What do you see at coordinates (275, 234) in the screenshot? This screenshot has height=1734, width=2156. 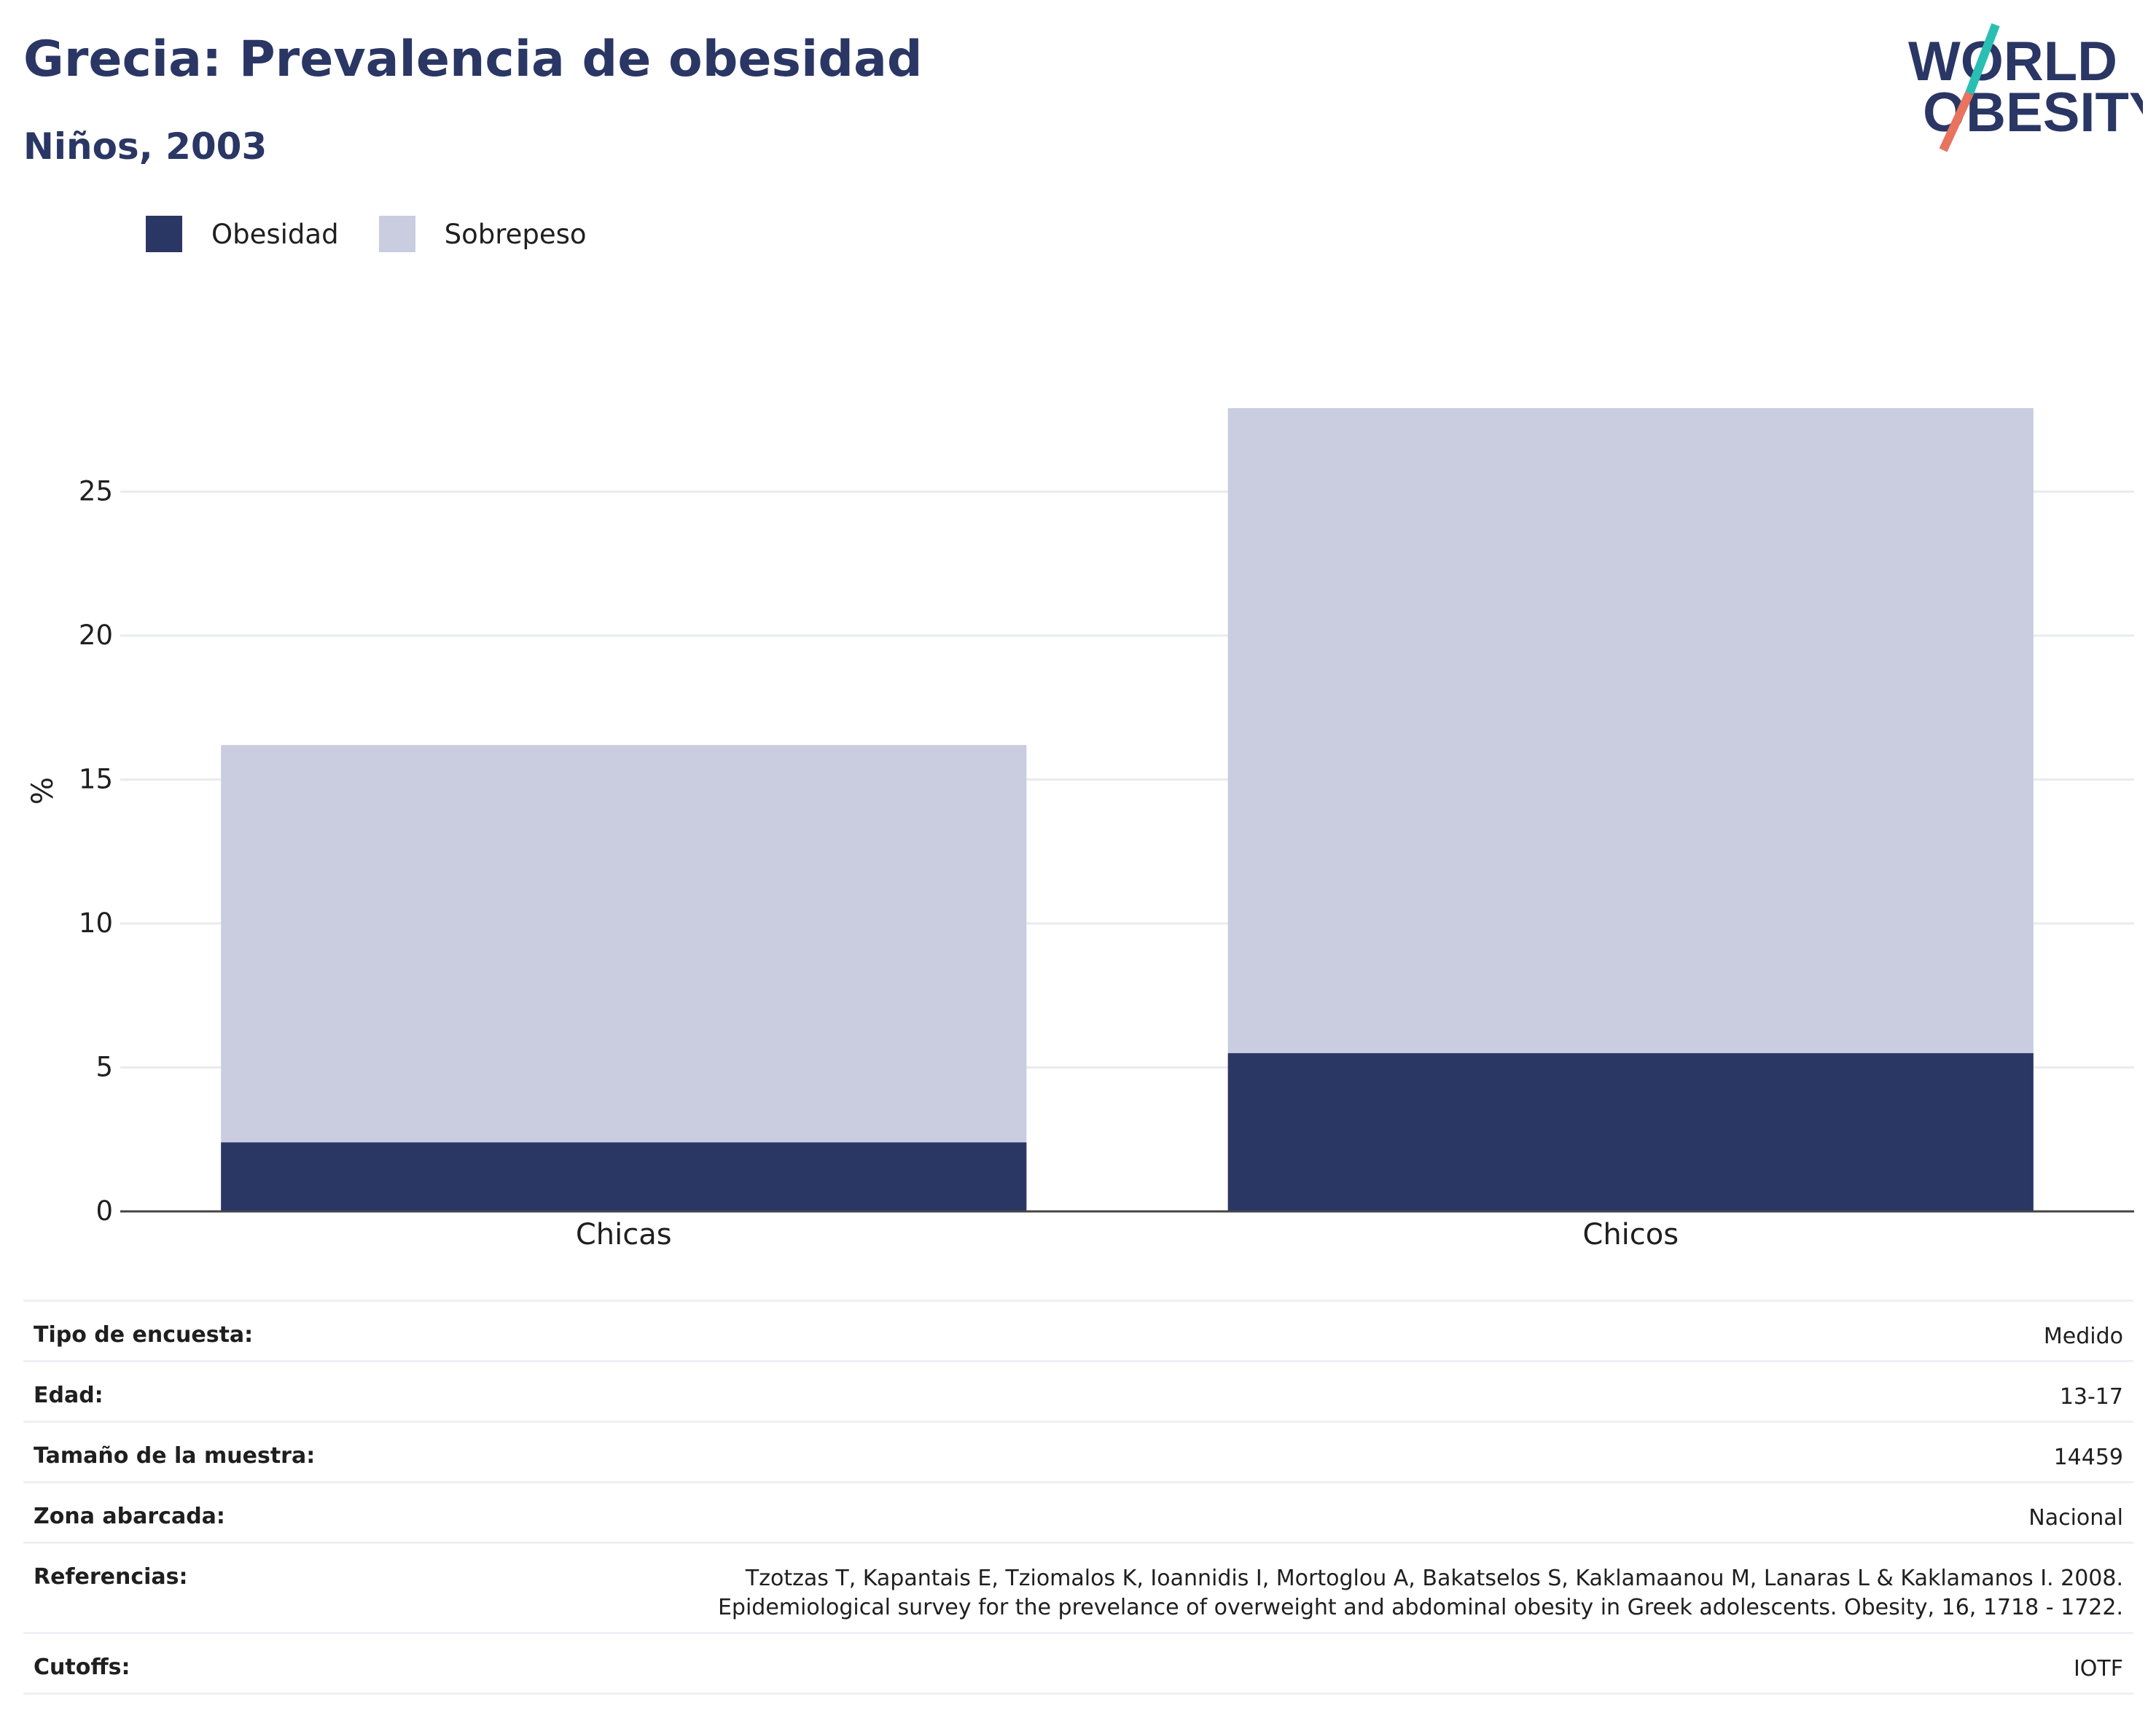 I see `legend-label-obesidad: Obesidad` at bounding box center [275, 234].